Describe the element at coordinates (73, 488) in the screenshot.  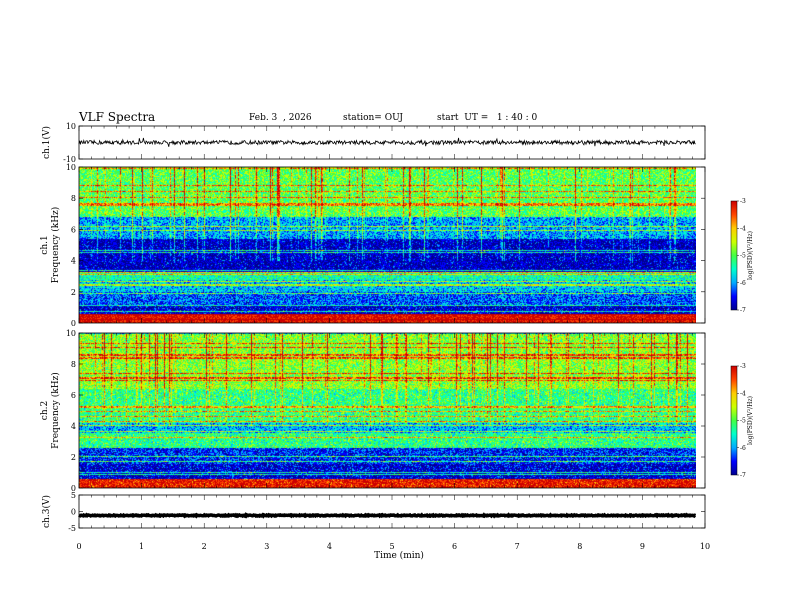
I see `ch2-spectrogram-y-tick-label: 0` at that location.